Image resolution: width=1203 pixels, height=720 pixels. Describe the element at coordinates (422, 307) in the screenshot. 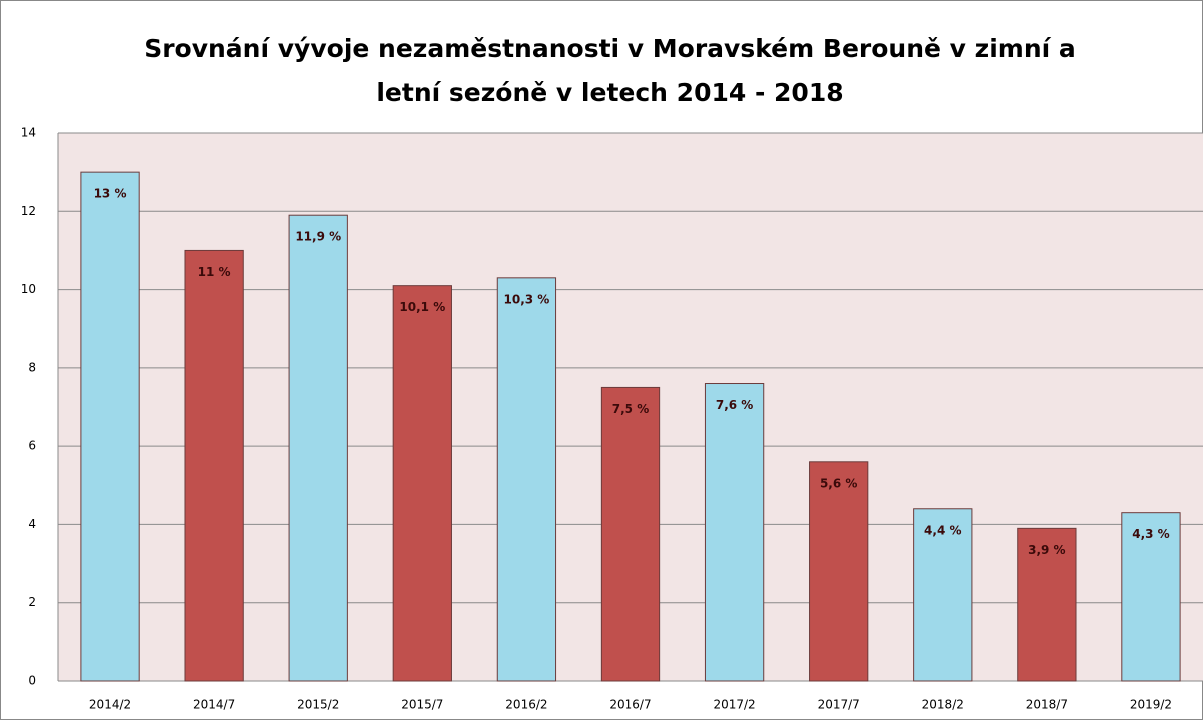

I see `value-label: 10,1 %` at that location.